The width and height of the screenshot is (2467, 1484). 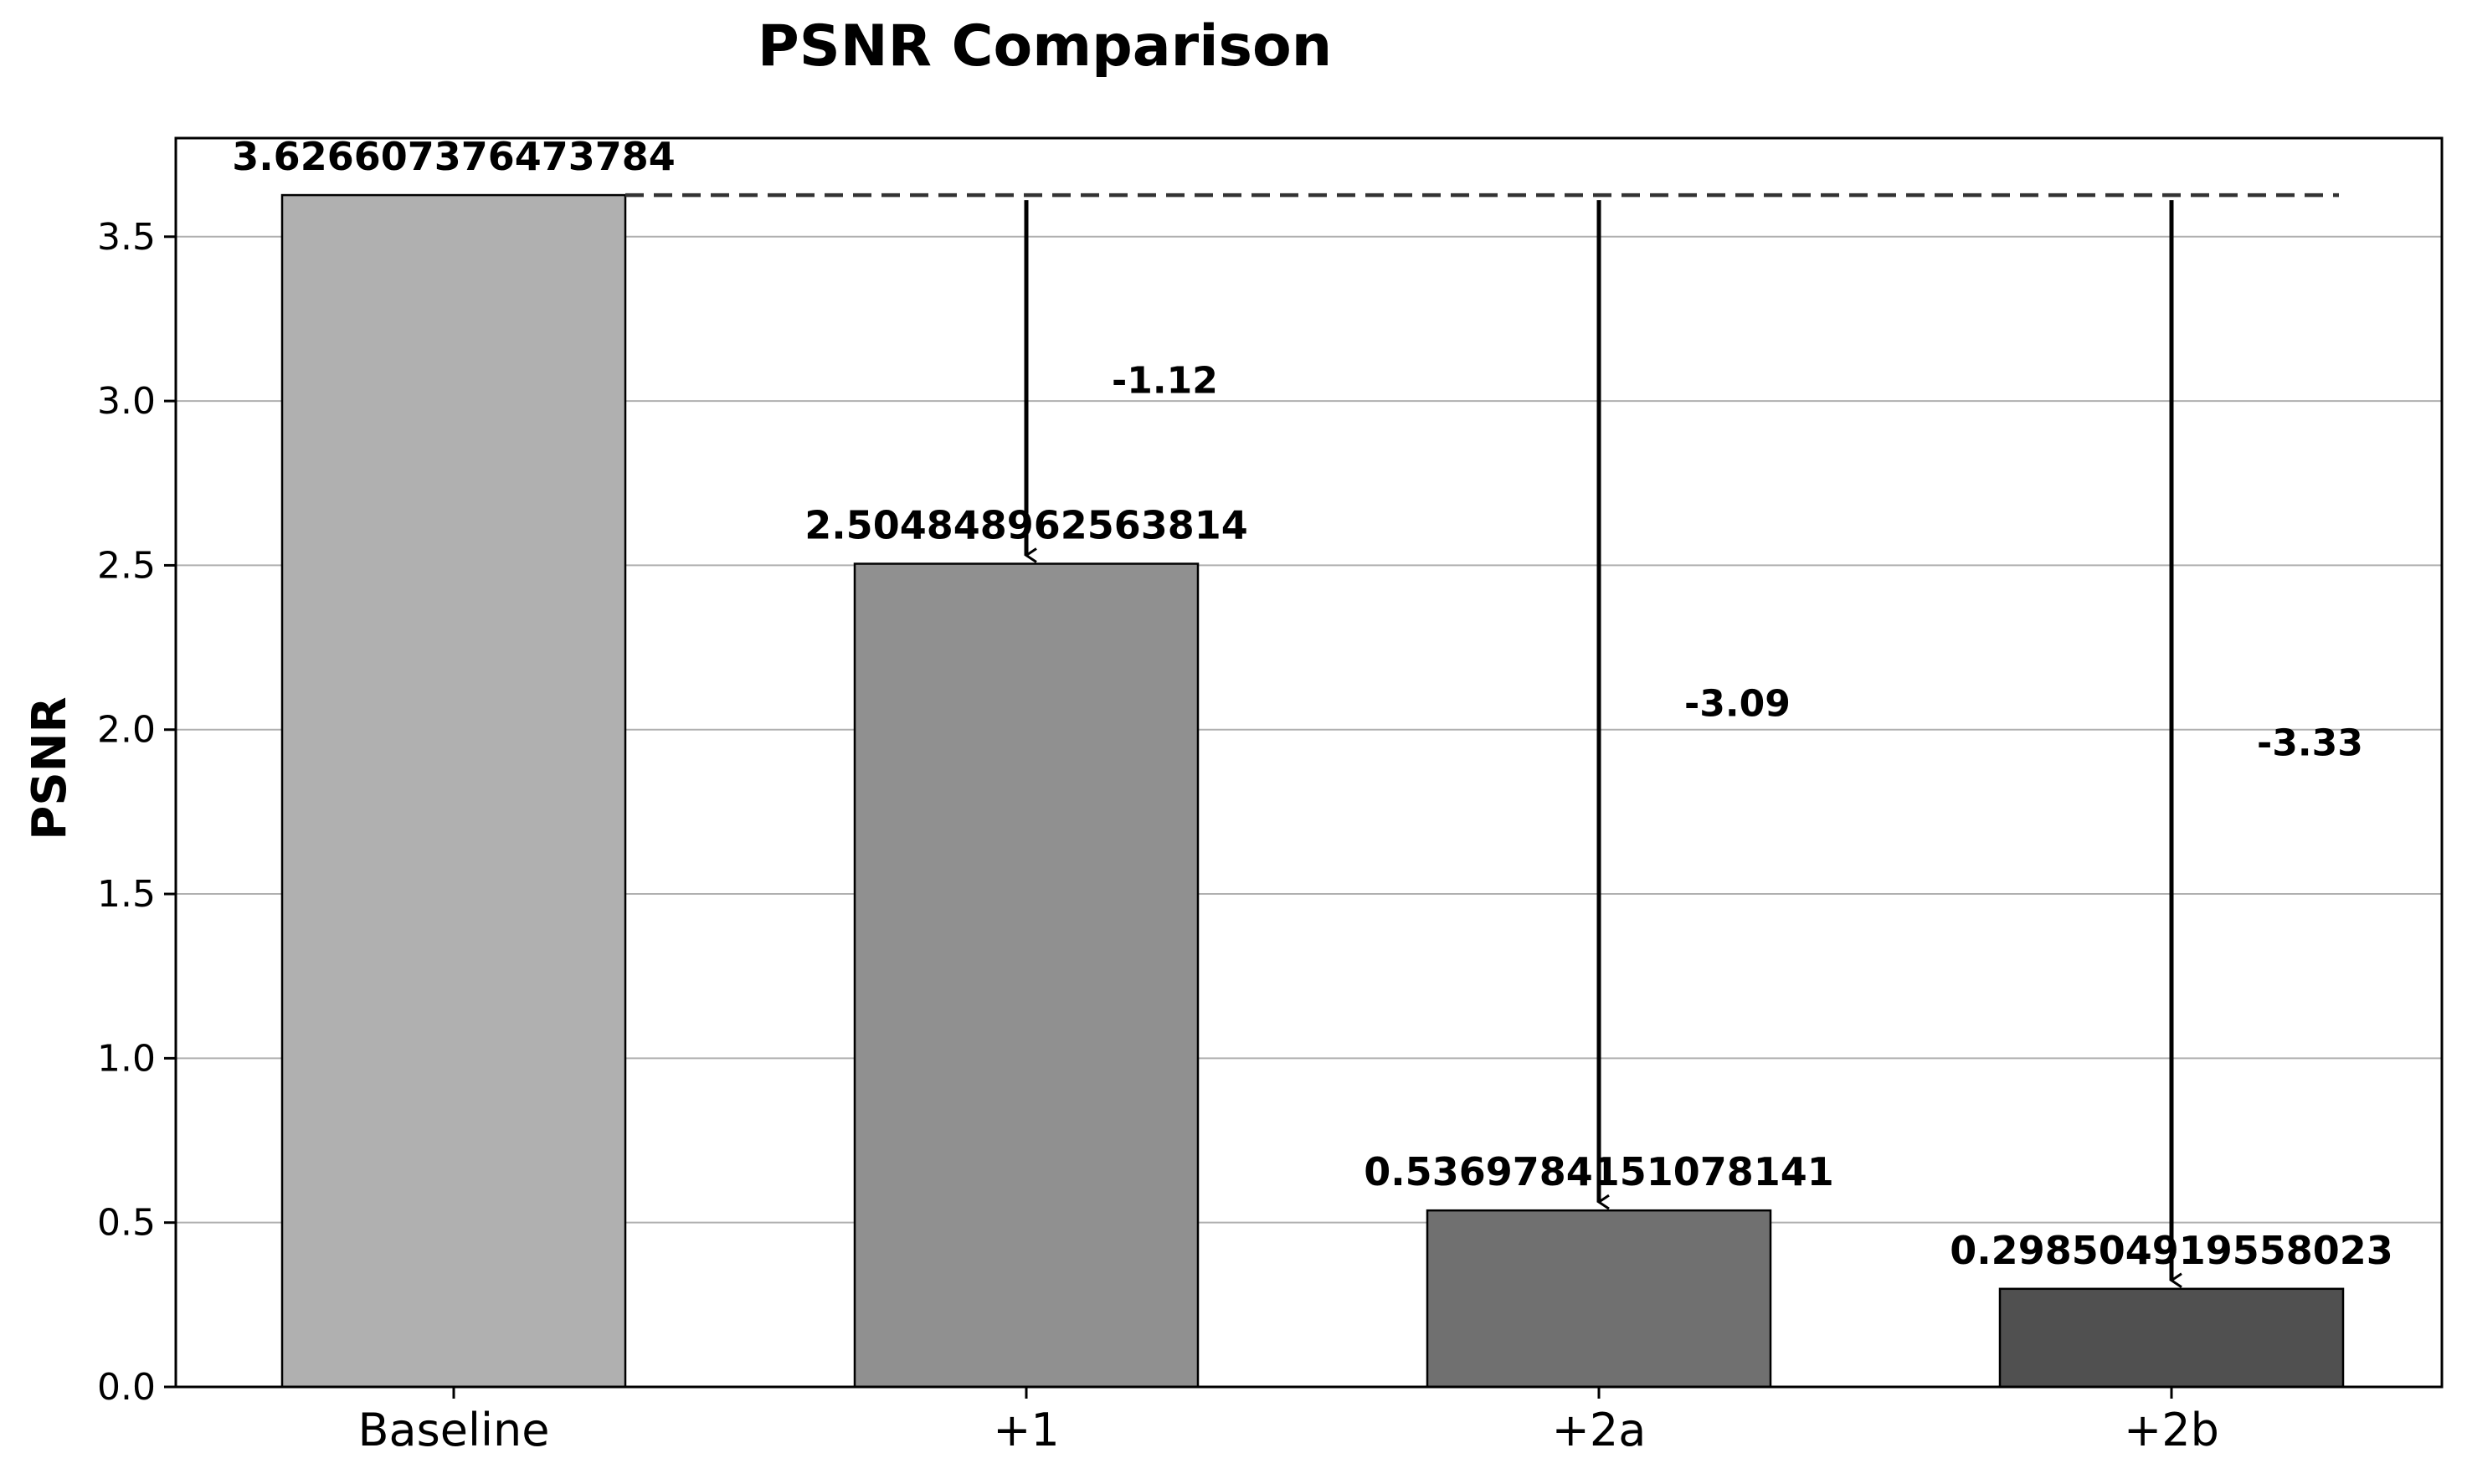 I want to click on bar-+2a, so click(x=1599, y=1299).